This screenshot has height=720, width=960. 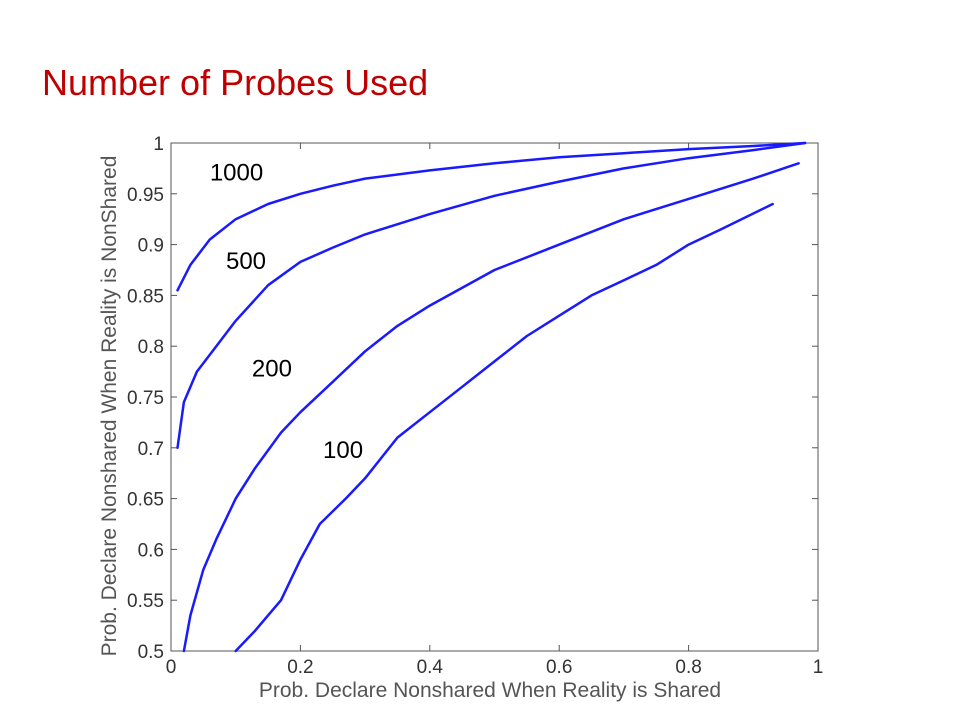 What do you see at coordinates (236, 173) in the screenshot?
I see `series-label-1000: 1000` at bounding box center [236, 173].